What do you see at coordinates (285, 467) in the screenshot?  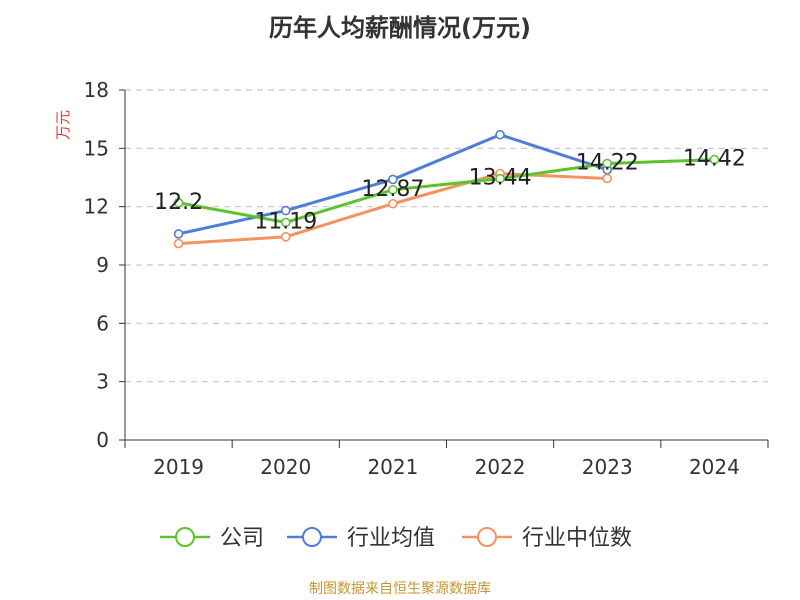 I see `x-tick-label: 2020` at bounding box center [285, 467].